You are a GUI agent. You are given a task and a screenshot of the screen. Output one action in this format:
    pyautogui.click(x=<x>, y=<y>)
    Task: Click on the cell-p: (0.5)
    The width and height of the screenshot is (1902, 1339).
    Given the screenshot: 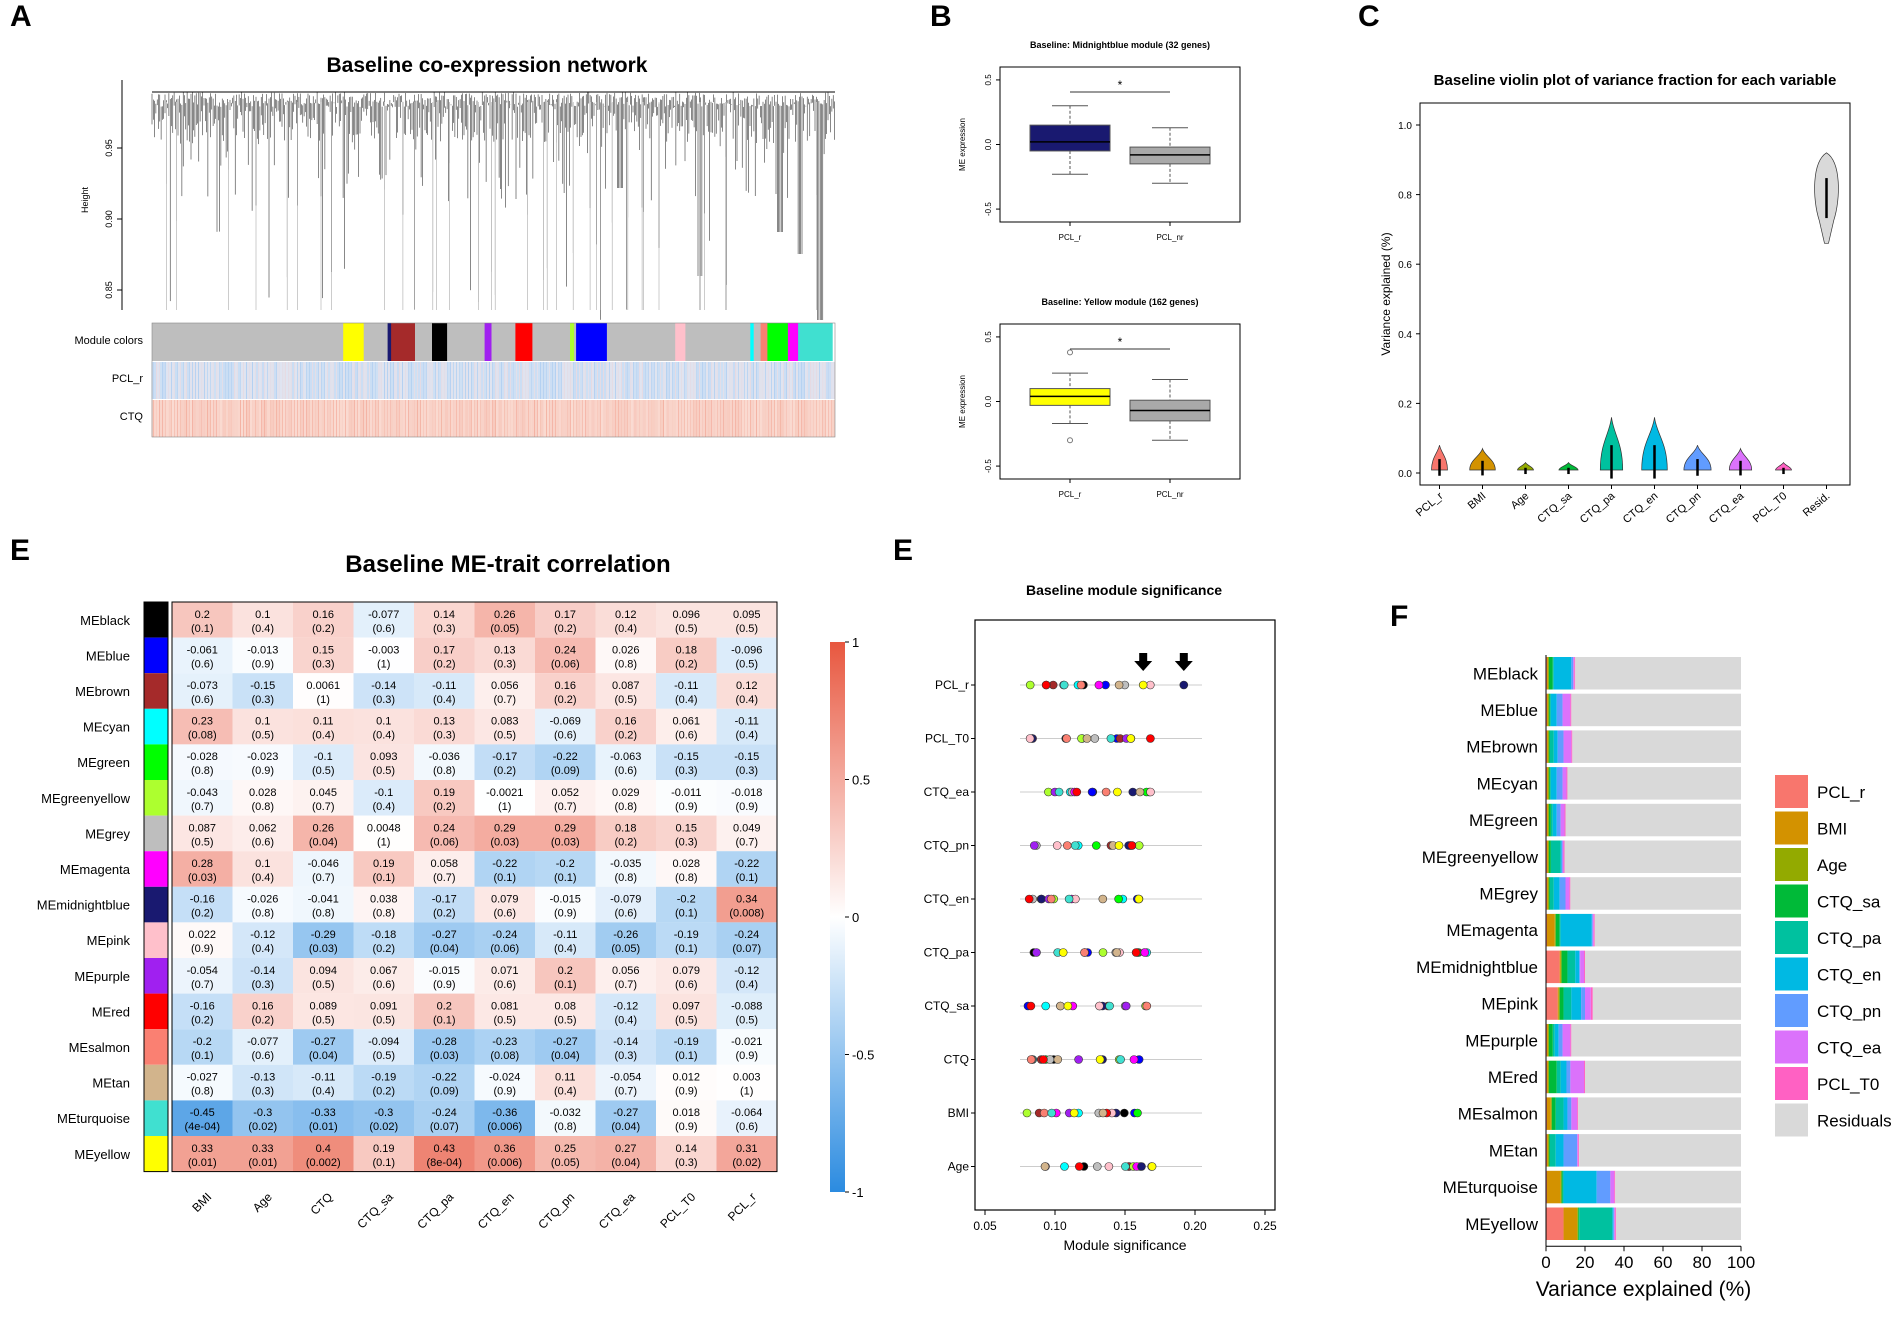 What is the action you would take?
    pyautogui.click(x=323, y=1020)
    